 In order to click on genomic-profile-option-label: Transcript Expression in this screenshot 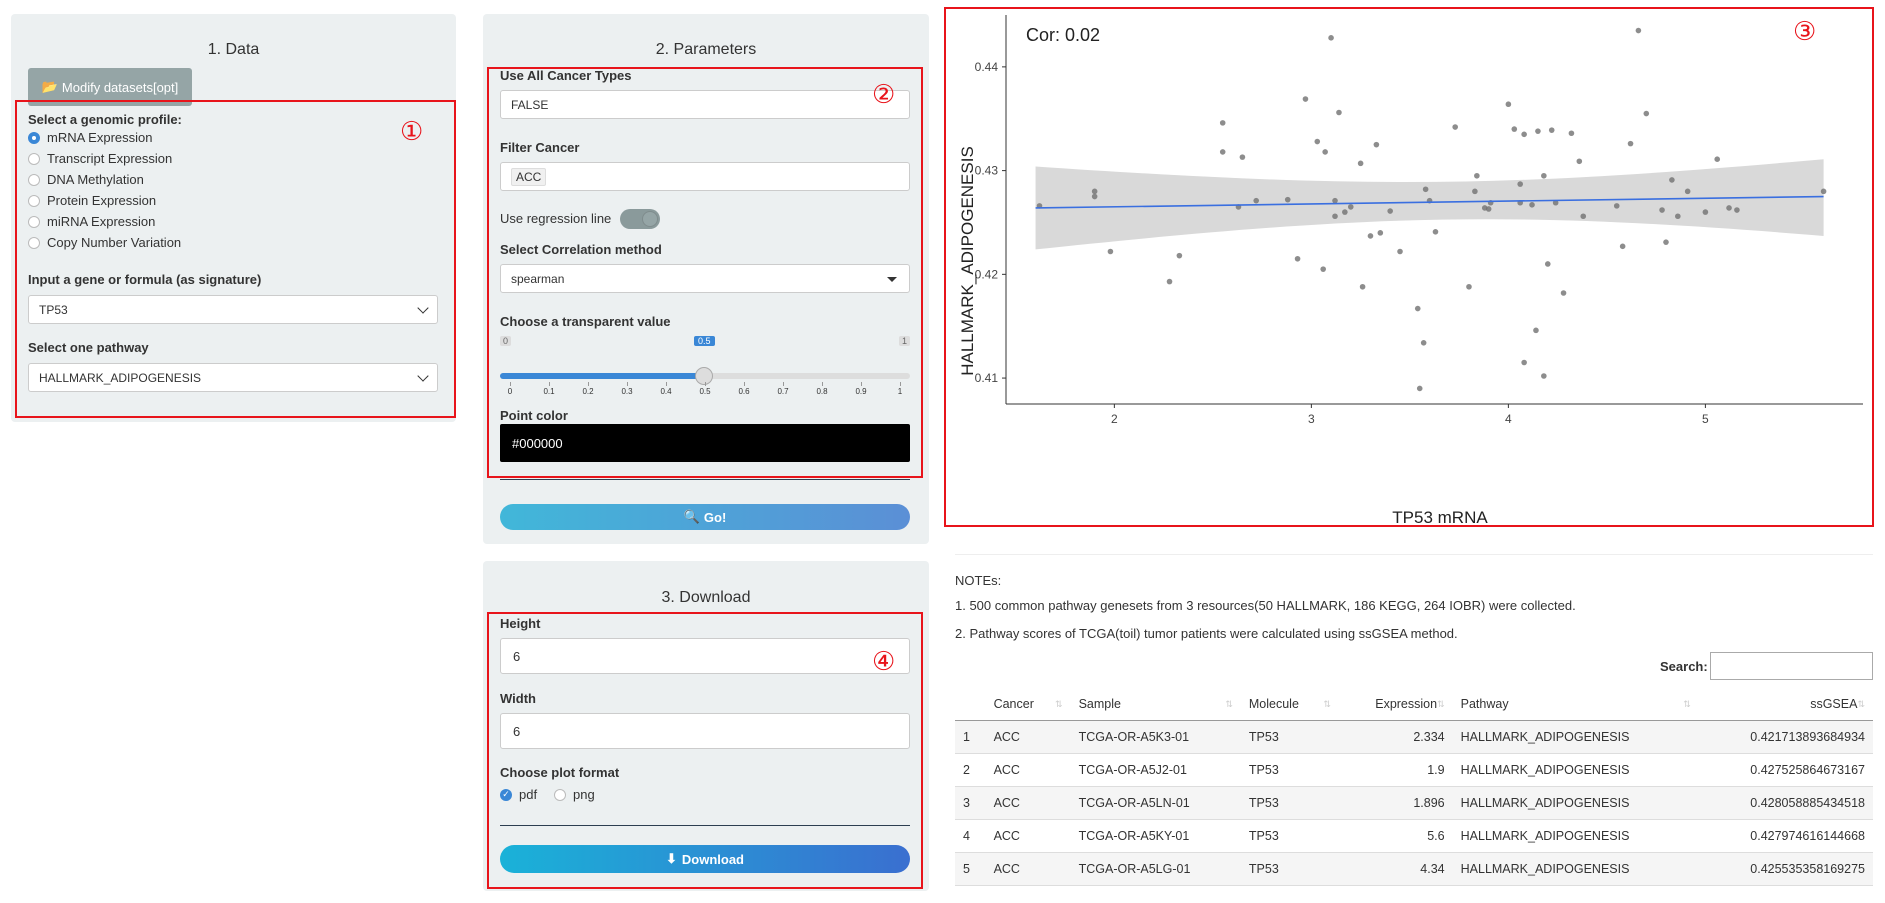, I will do `click(110, 158)`.